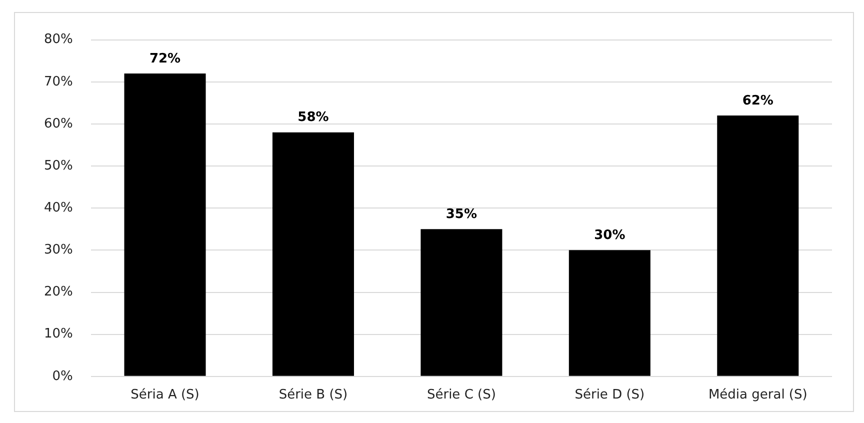  What do you see at coordinates (758, 395) in the screenshot?
I see `x-tick-label: Média geral (S)` at bounding box center [758, 395].